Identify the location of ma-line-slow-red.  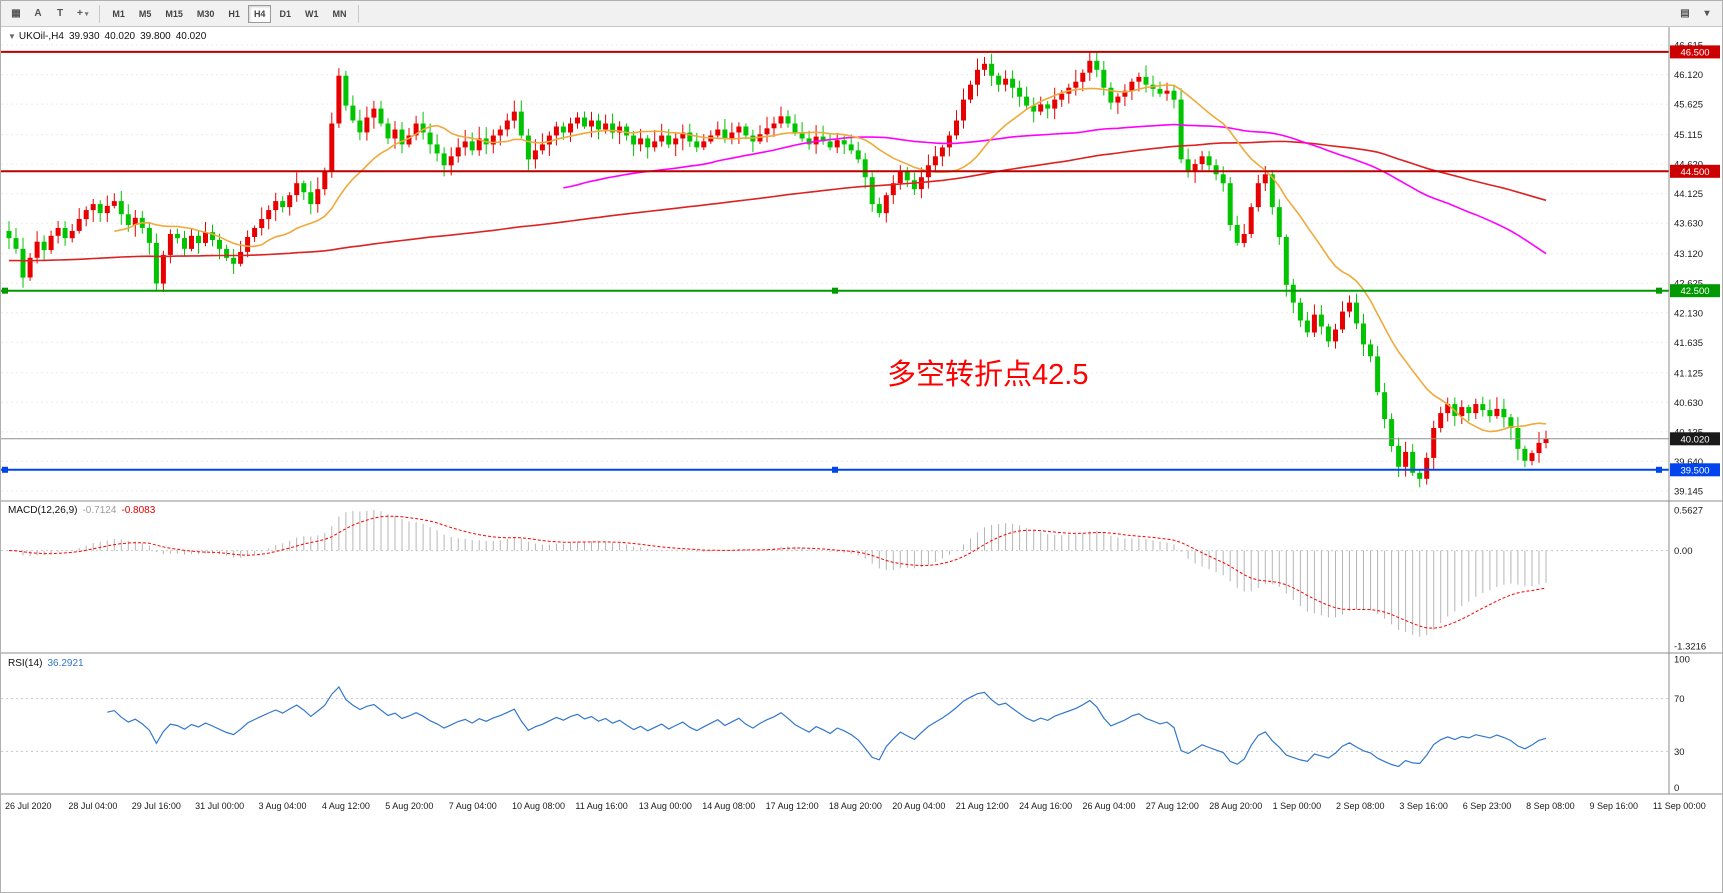
(777, 201).